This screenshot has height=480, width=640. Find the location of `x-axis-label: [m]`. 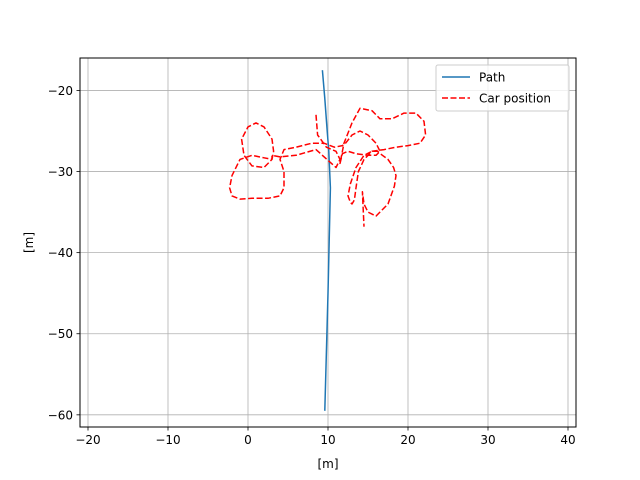

x-axis-label: [m] is located at coordinates (327, 464).